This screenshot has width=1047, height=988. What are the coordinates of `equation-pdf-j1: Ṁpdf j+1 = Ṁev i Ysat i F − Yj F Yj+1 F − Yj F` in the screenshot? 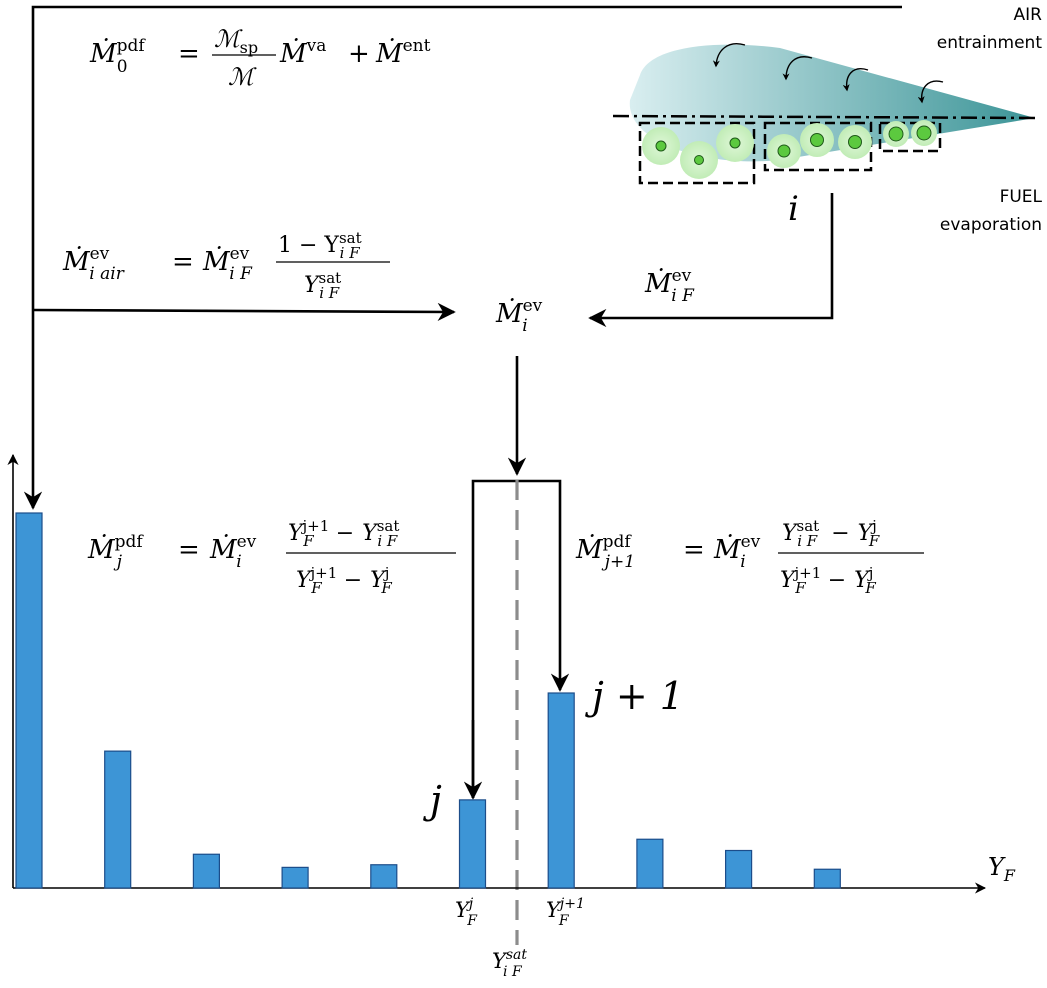 It's located at (749, 557).